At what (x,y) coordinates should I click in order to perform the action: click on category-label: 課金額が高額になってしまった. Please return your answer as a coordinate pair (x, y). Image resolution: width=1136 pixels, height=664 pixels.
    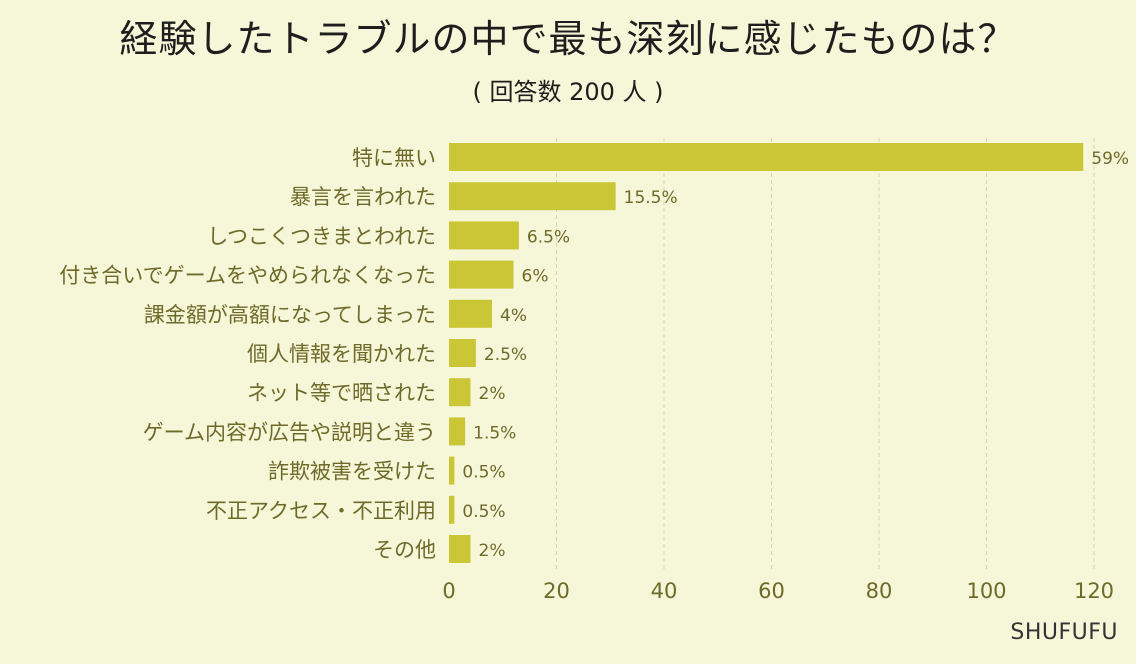
    Looking at the image, I should click on (290, 315).